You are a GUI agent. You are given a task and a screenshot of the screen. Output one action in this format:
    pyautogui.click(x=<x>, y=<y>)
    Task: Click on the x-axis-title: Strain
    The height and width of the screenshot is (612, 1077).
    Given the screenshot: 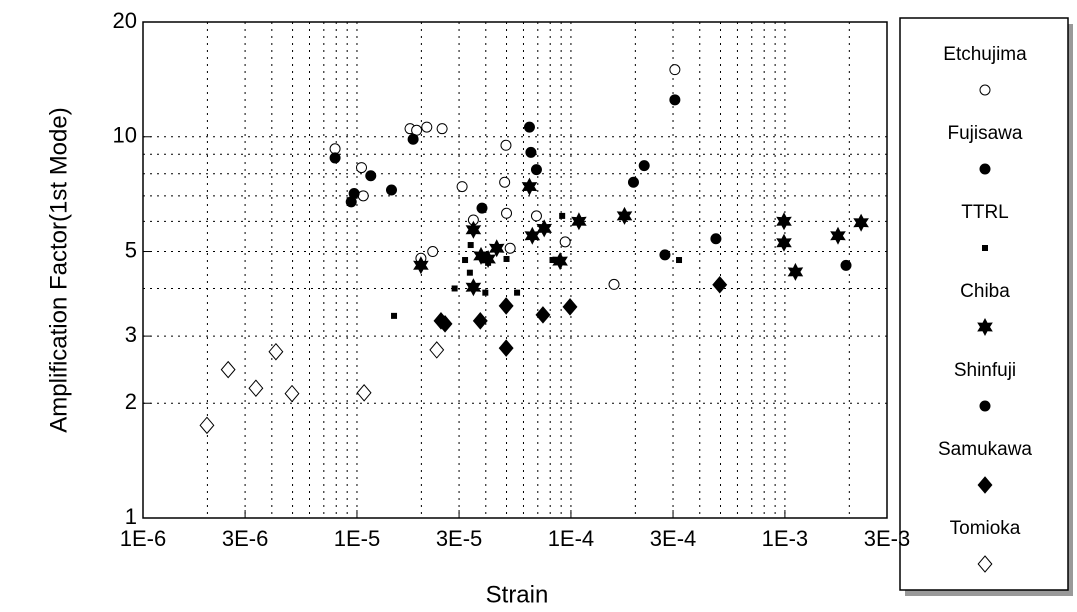 What is the action you would take?
    pyautogui.click(x=517, y=594)
    